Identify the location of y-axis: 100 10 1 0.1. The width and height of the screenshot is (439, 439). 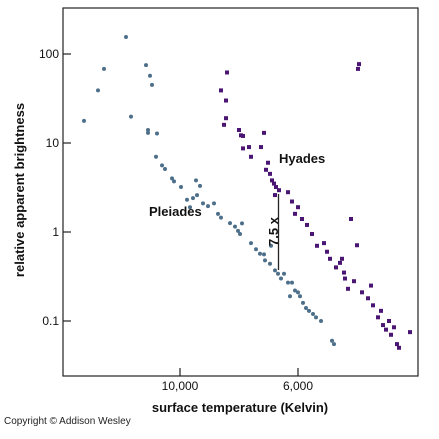
(55, 187).